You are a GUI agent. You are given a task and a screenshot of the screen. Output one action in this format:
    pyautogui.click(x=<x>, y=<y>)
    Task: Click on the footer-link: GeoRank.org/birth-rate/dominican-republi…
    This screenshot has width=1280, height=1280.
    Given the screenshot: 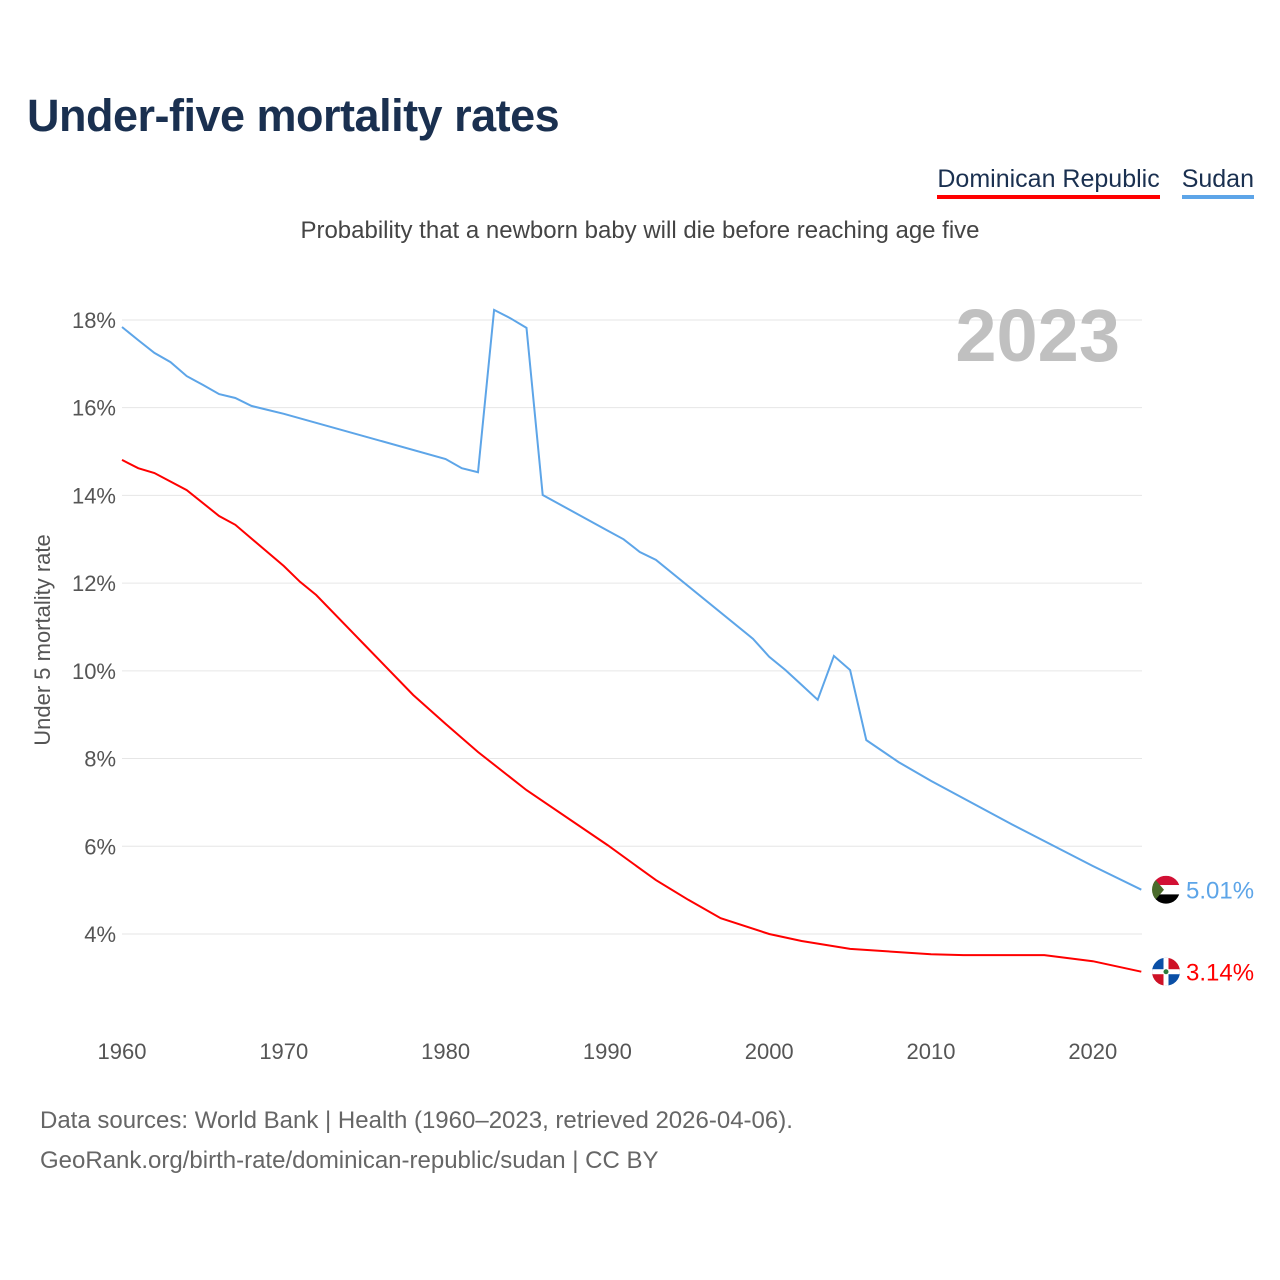 What is the action you would take?
    pyautogui.click(x=349, y=1160)
    